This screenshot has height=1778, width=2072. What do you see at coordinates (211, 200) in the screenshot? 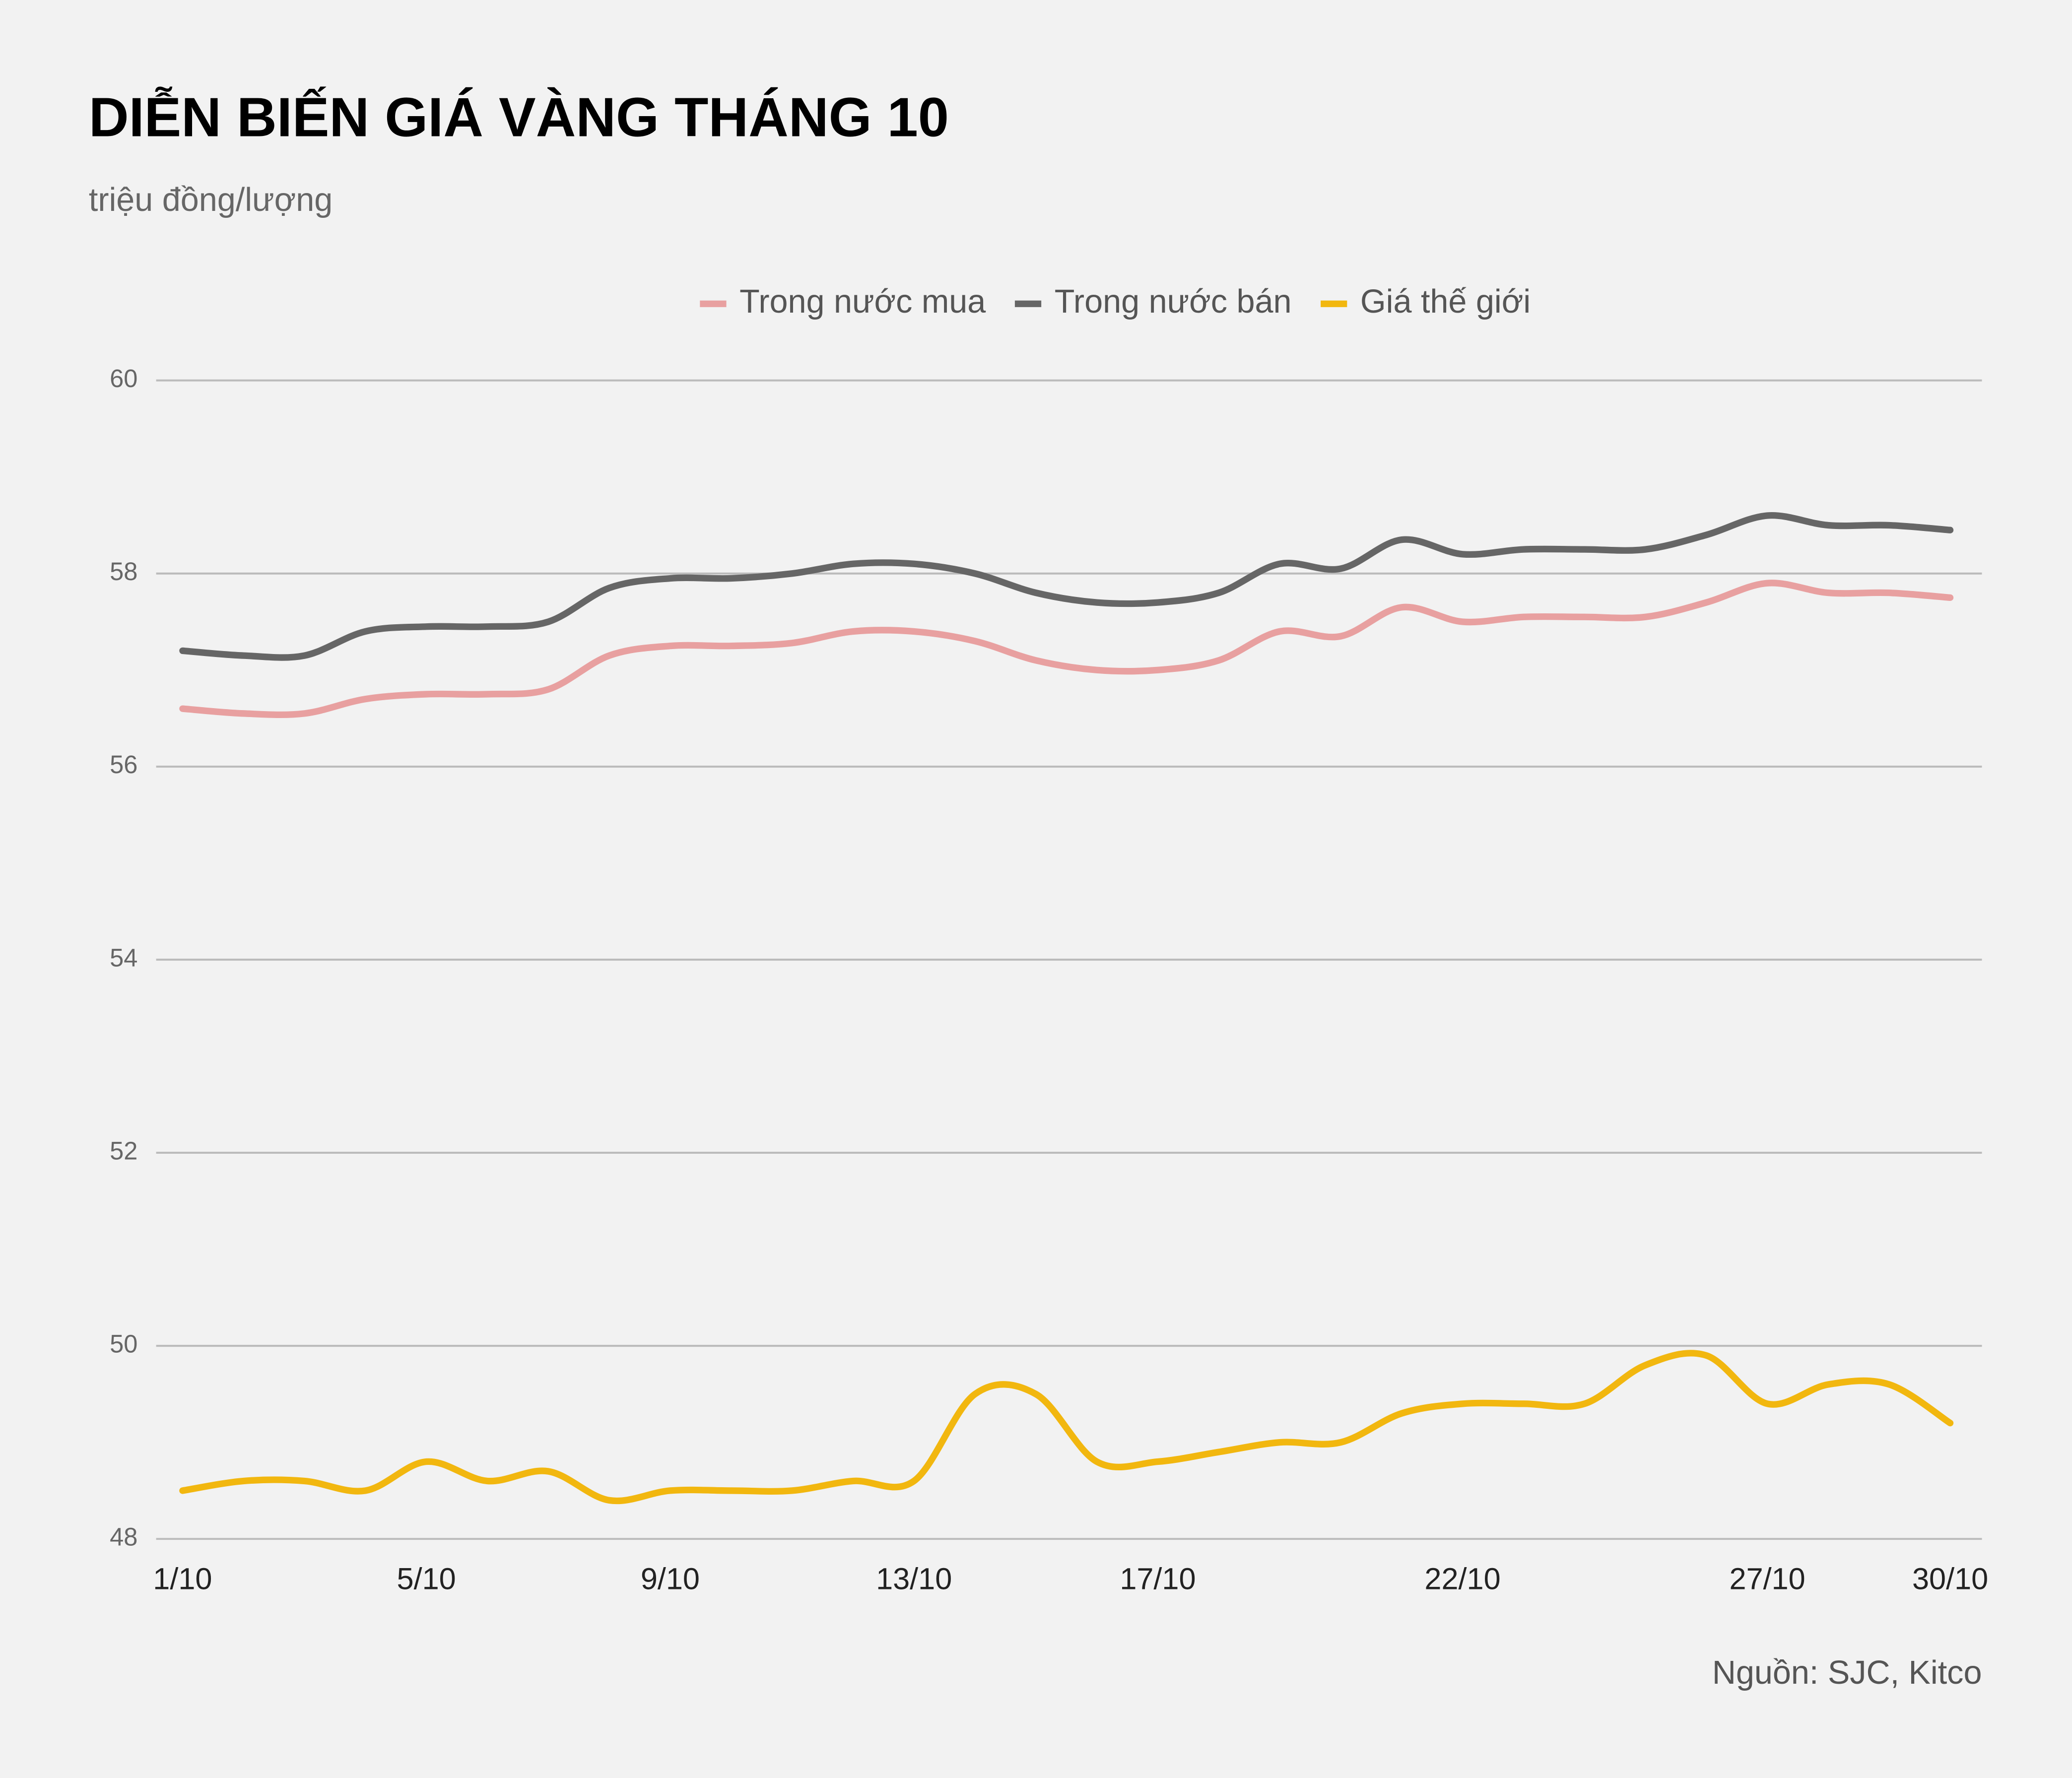
I see `chart-subtitle: triệu đồng/lượng` at bounding box center [211, 200].